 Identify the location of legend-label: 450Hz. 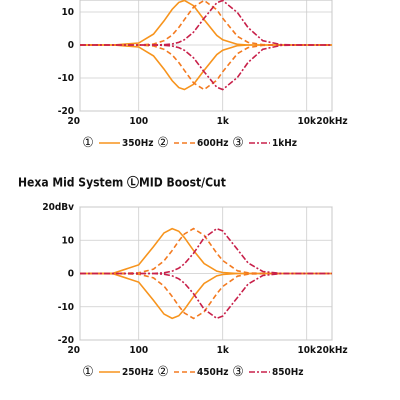
(213, 372).